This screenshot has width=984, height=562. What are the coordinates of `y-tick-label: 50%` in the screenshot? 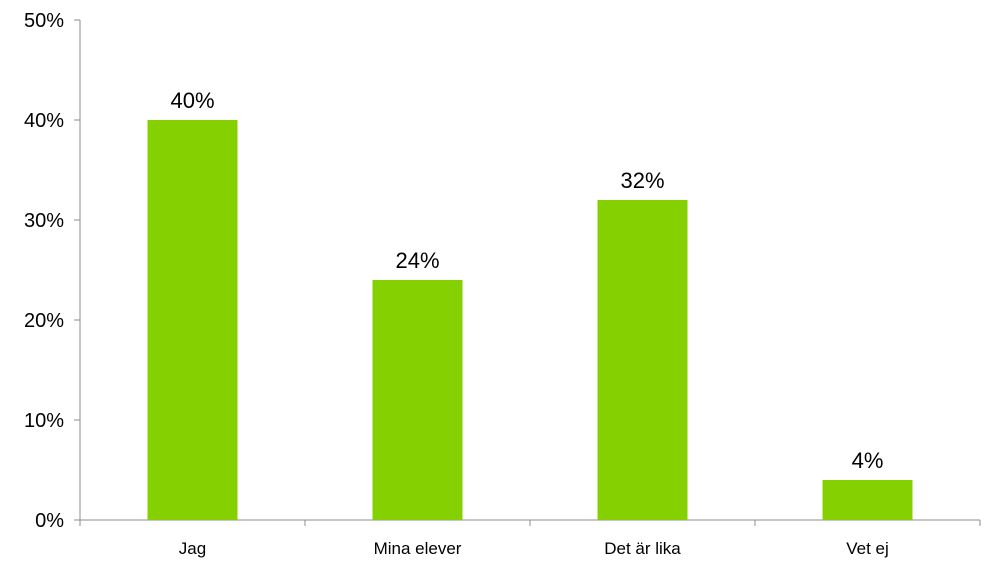 It's located at (44, 21).